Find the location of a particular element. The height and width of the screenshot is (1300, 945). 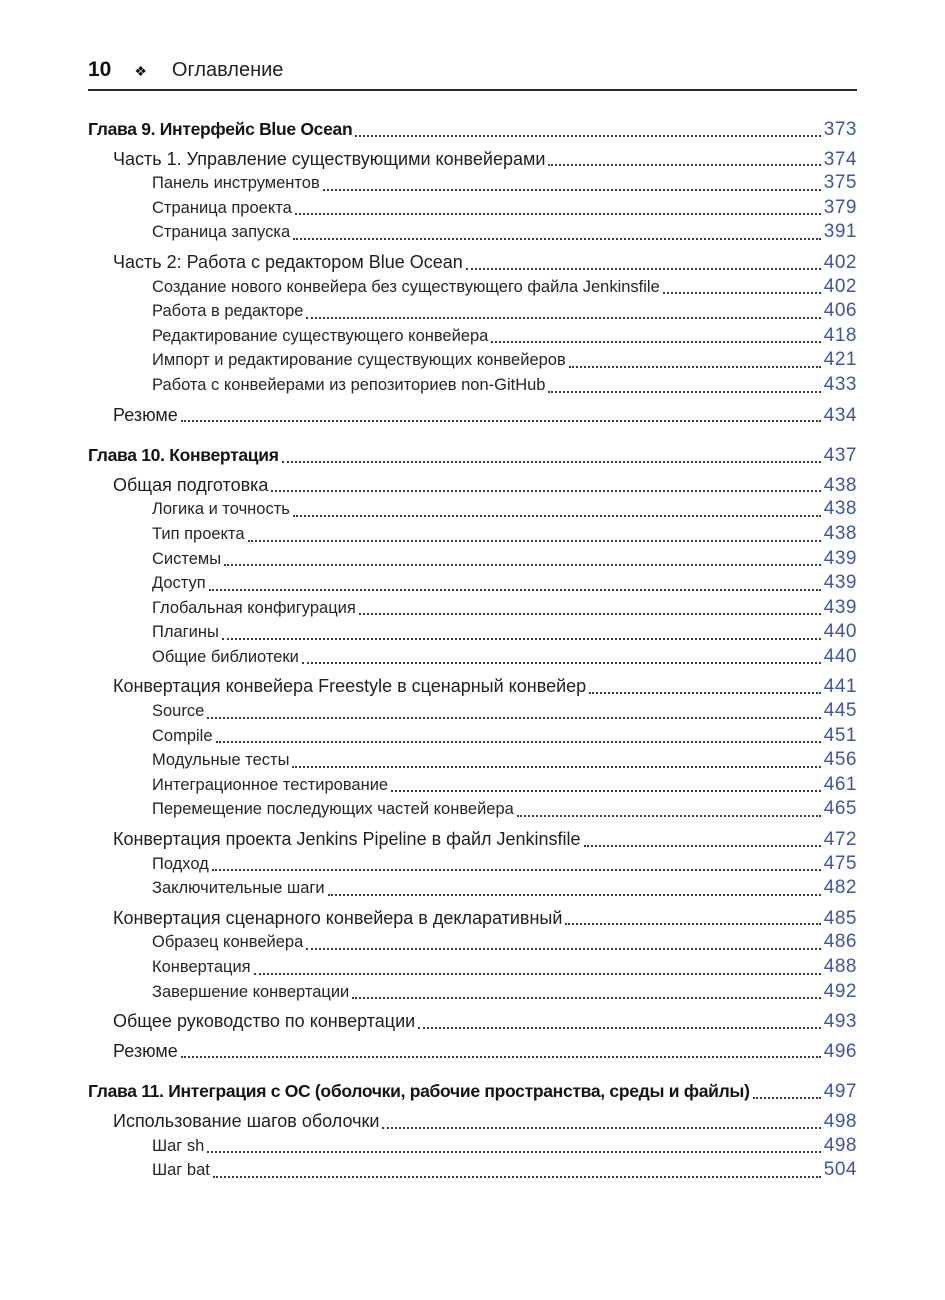

toc-entry-label: Перемещение последующих частей конвейера is located at coordinates (333, 809).